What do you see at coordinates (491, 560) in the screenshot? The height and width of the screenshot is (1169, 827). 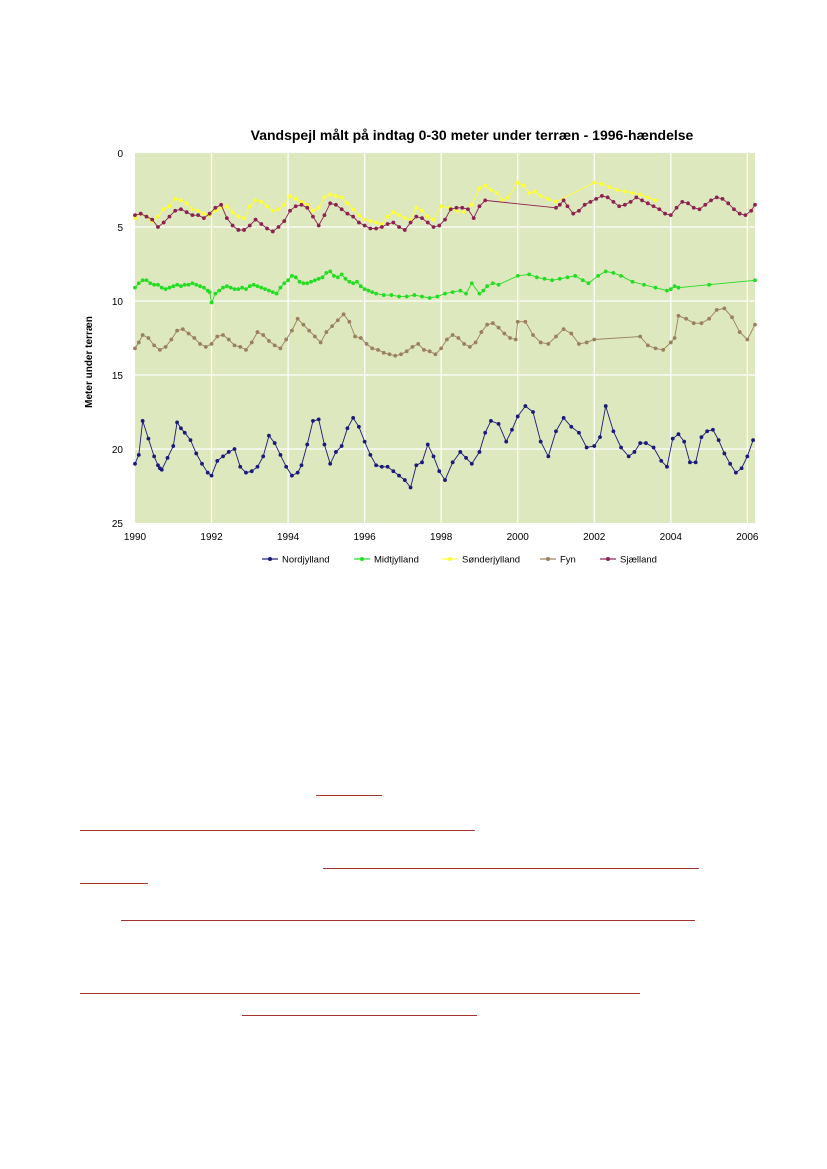 I see `legend-label: Sønderjylland` at bounding box center [491, 560].